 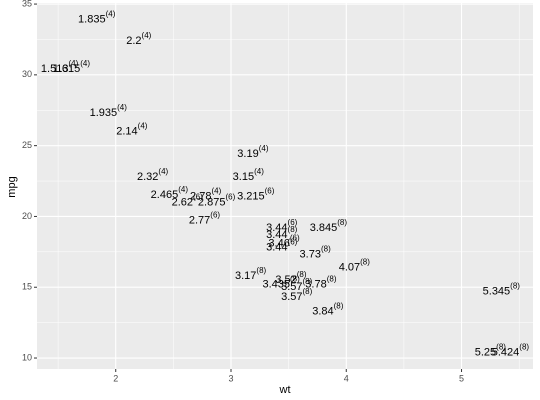 I want to click on point-label: 3.52(8), so click(x=291, y=278).